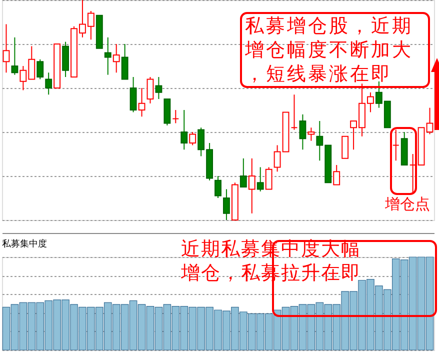  I want to click on annotation: 增仓点, so click(407, 204).